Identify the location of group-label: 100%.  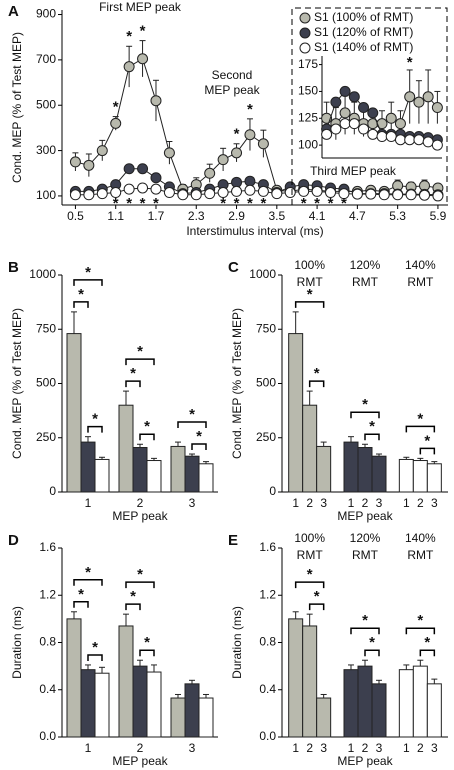
(309, 538).